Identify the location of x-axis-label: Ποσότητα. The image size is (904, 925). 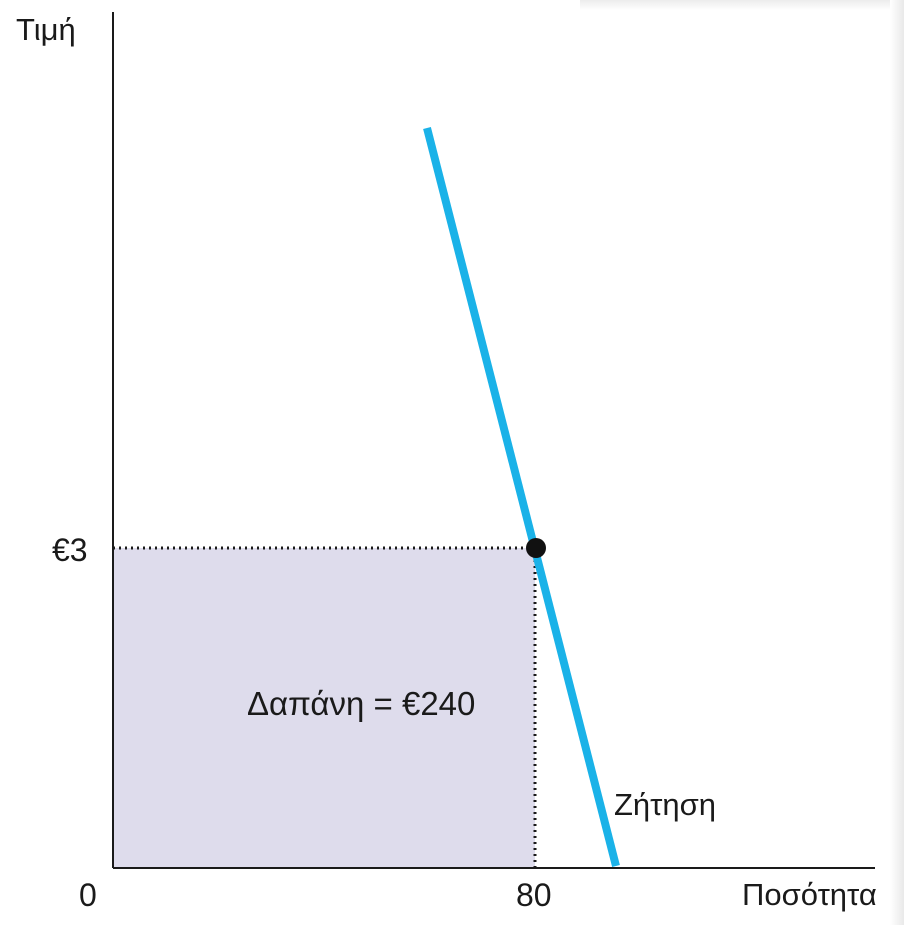
(809, 894).